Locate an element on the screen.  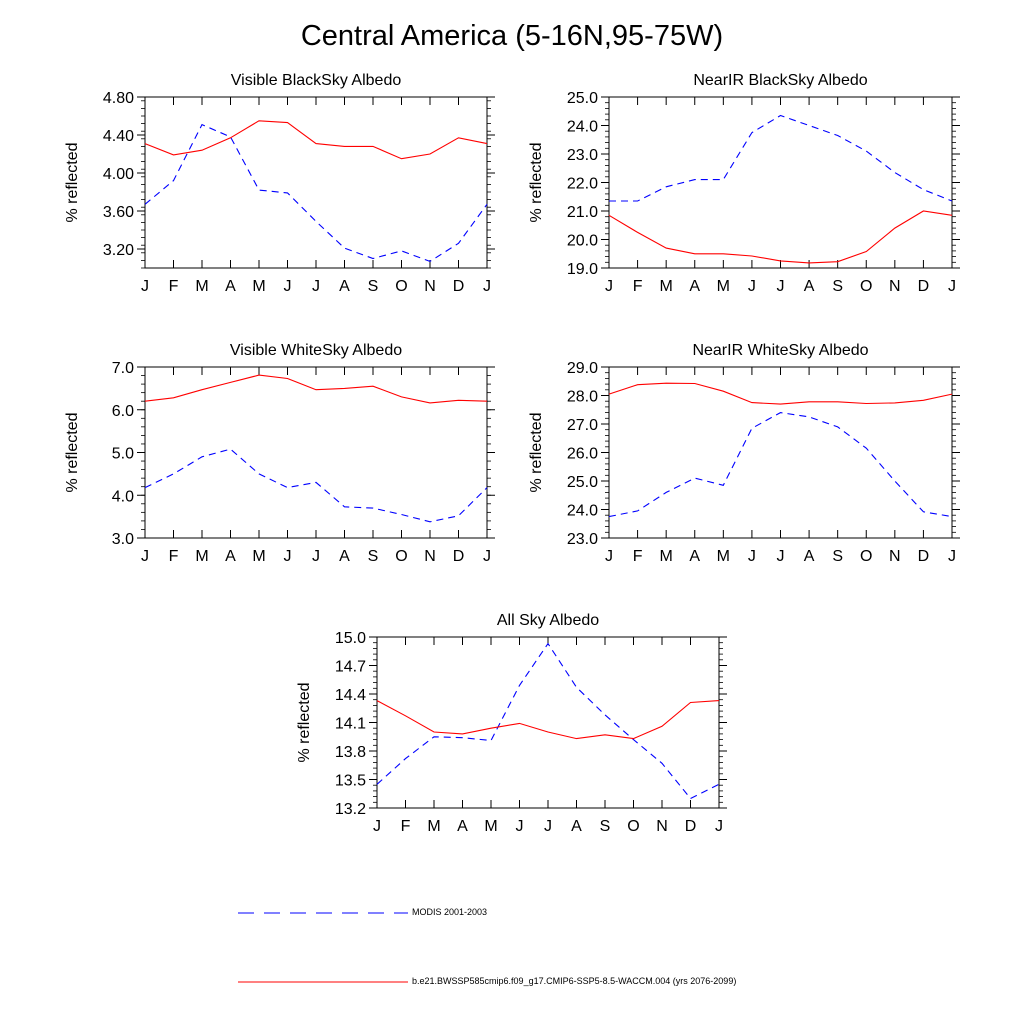
panel-title: Visible WhiteSky Albedo is located at coordinates (316, 350).